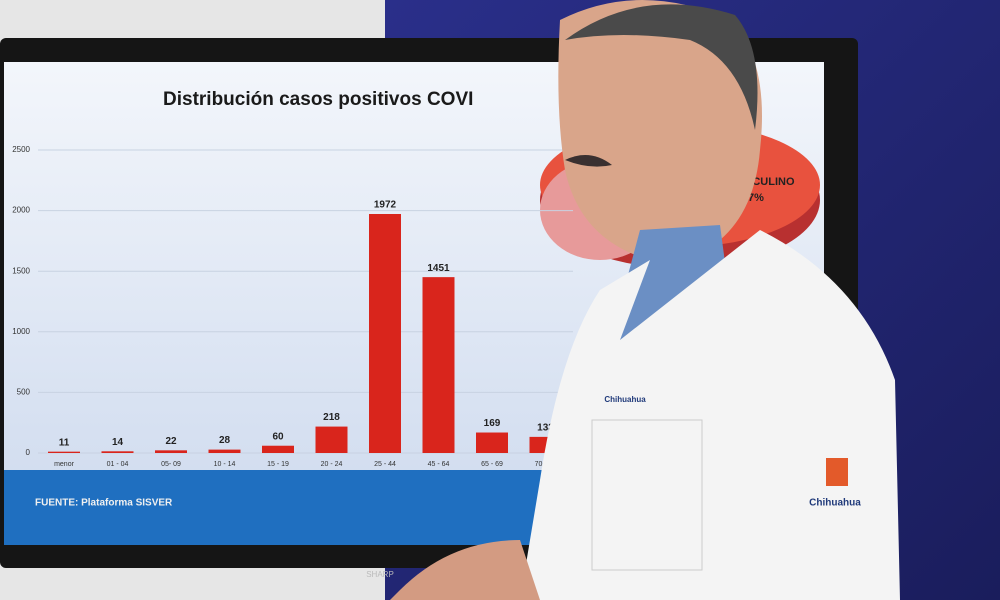 Image resolution: width=1000 pixels, height=600 pixels. What do you see at coordinates (118, 442) in the screenshot?
I see `data-label: 14` at bounding box center [118, 442].